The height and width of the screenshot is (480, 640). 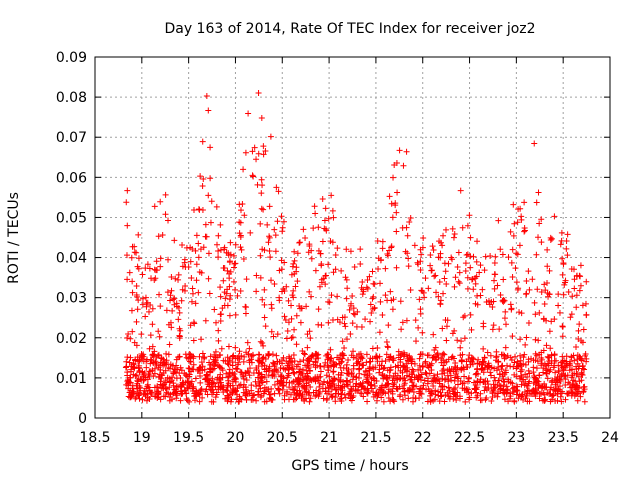 I want to click on x-tick-label: 24, so click(x=610, y=438).